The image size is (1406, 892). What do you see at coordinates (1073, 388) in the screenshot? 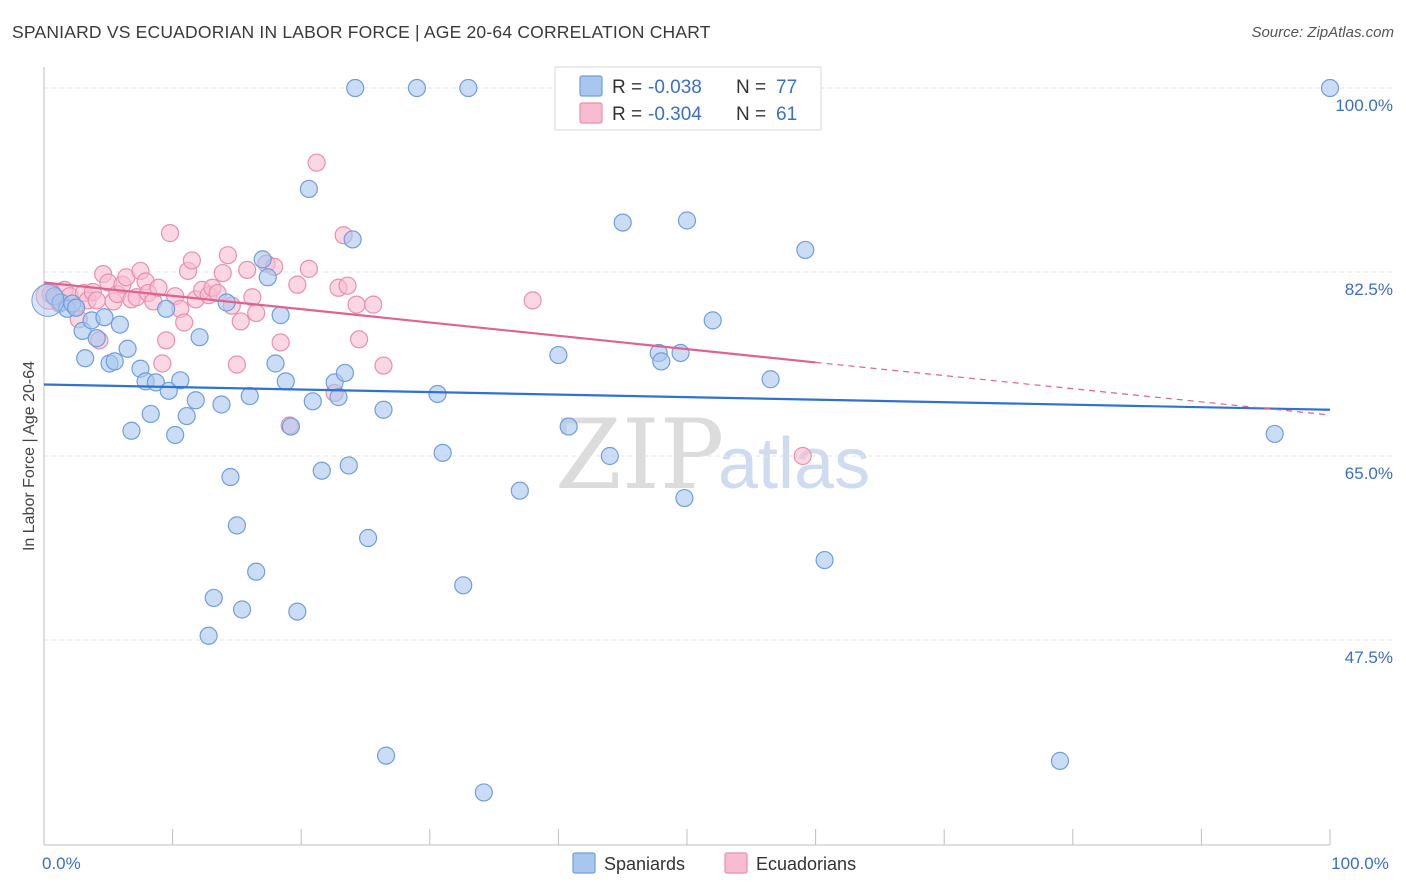
I see `ecuadorians-trend-extension` at bounding box center [1073, 388].